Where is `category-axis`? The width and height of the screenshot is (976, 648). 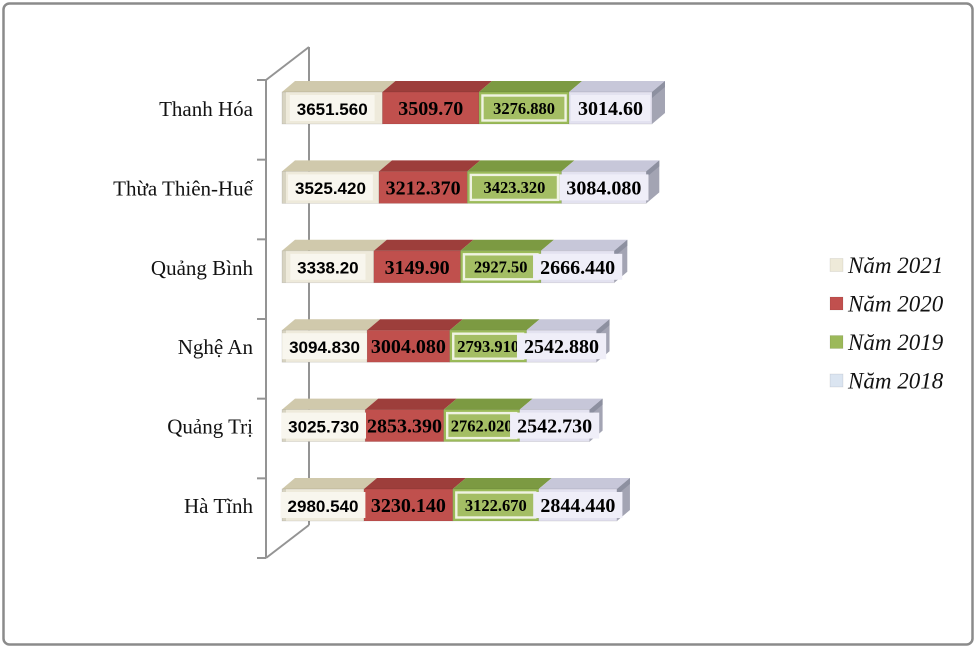
category-axis is located at coordinates (283, 302).